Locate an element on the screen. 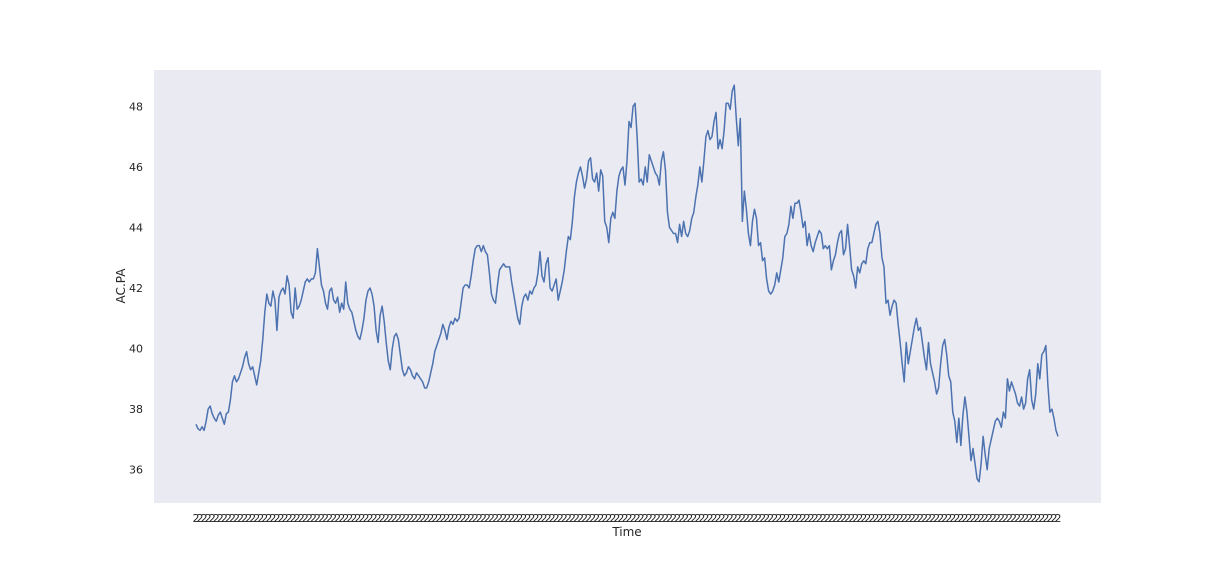  y-axis-label: AC.PA is located at coordinates (121, 286).